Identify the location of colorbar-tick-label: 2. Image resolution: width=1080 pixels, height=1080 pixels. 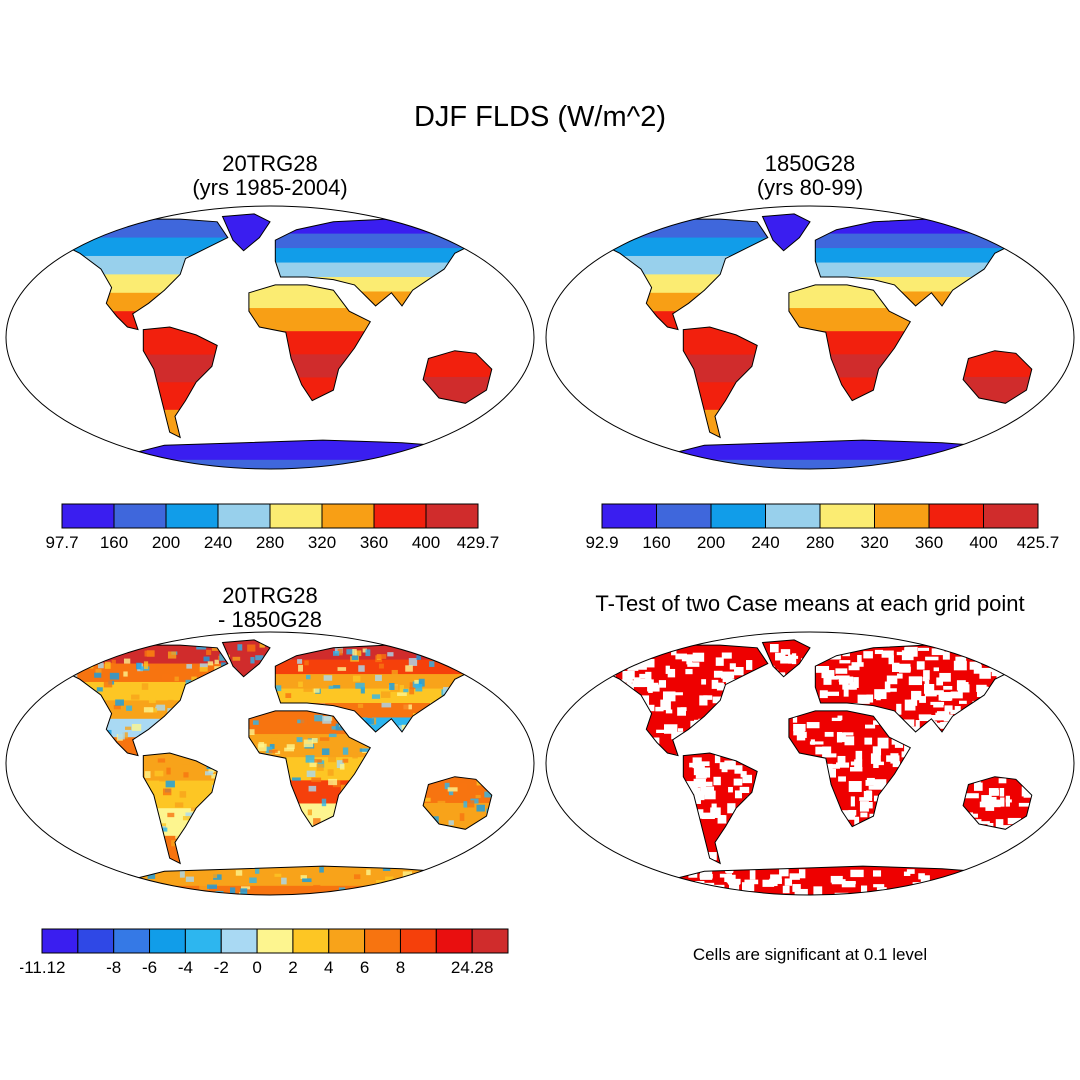
(292, 967).